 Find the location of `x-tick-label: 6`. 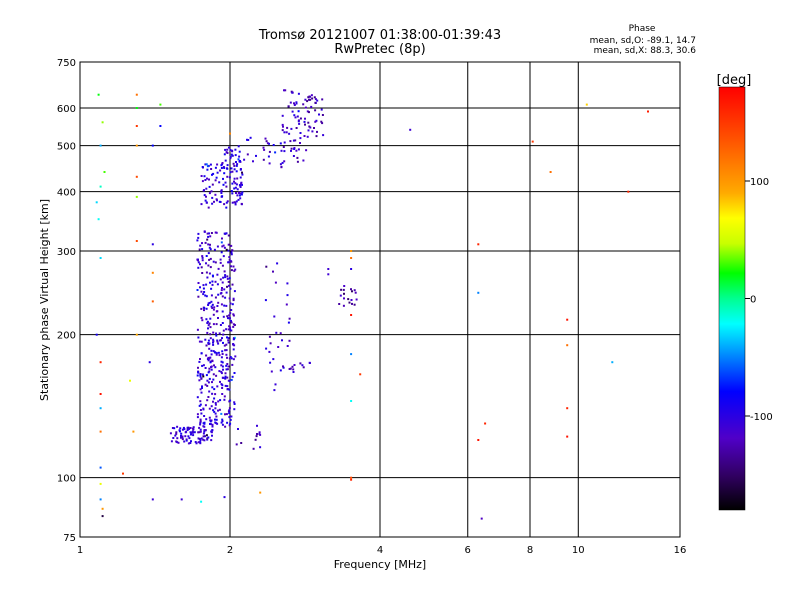

x-tick-label: 6 is located at coordinates (468, 550).